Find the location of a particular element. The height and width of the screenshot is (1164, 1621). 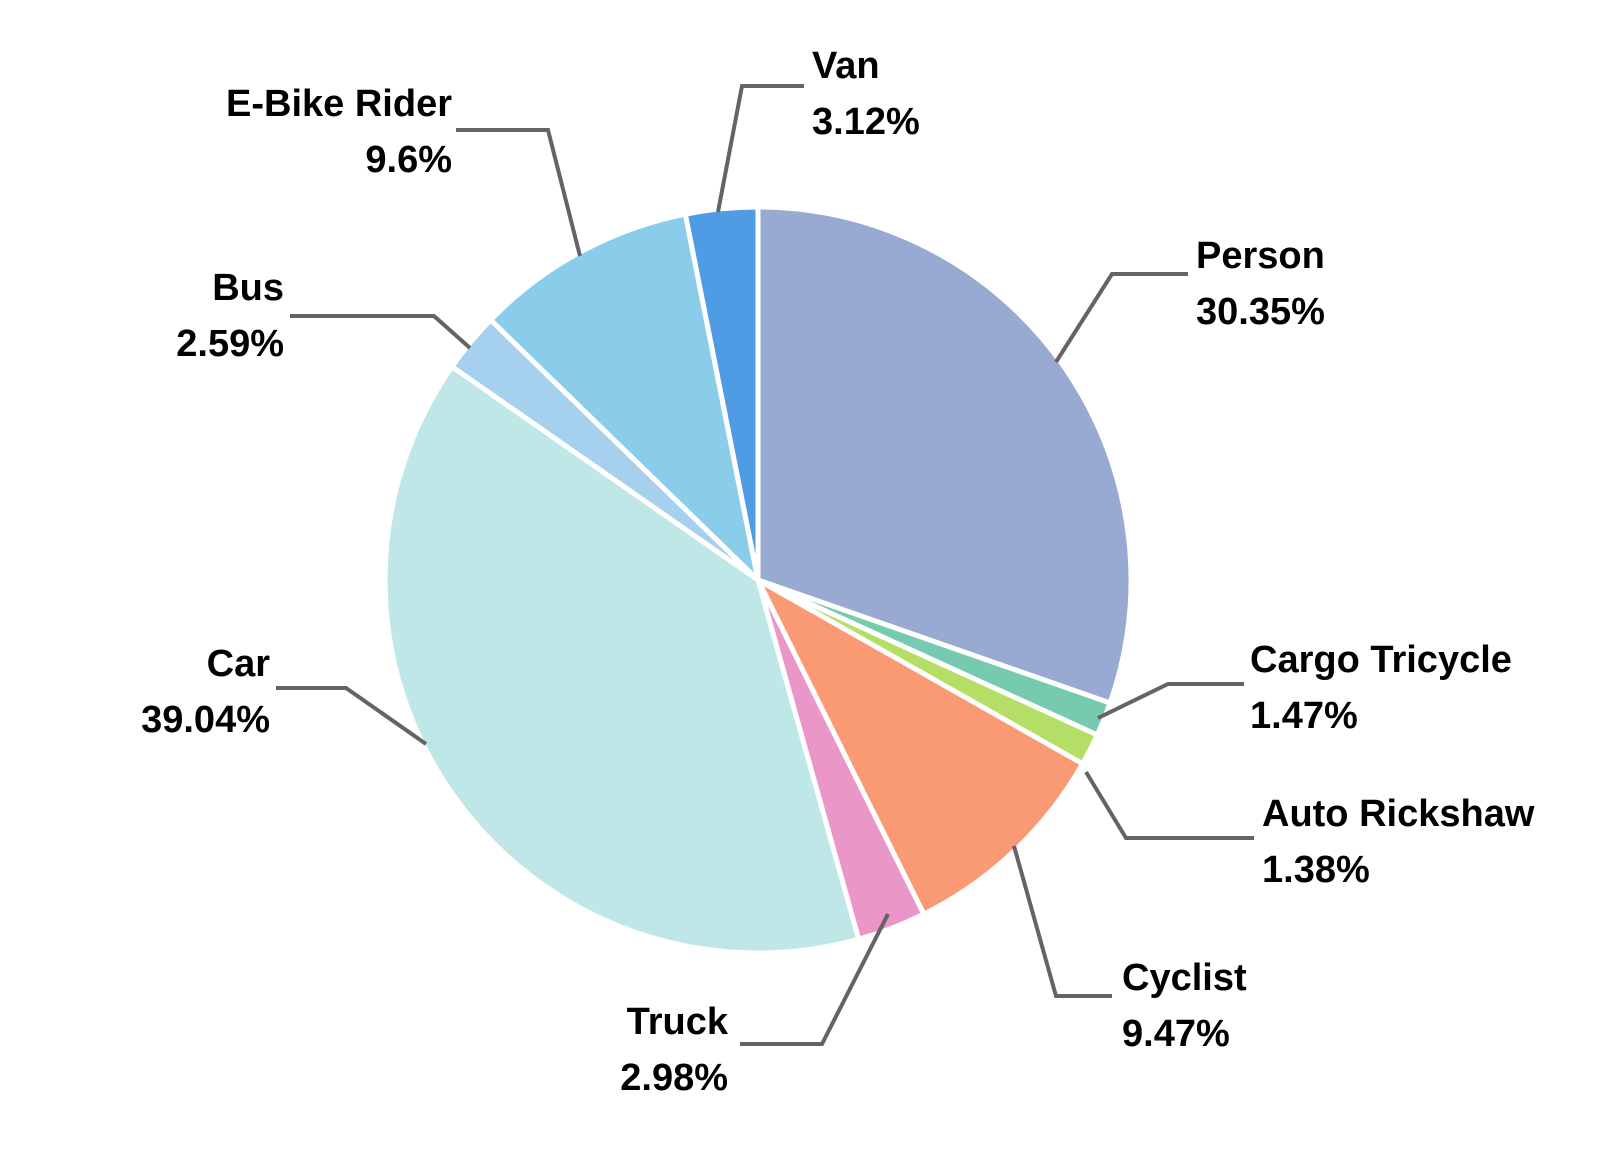

leader-line-auto-rickshaw is located at coordinates (1169, 805).